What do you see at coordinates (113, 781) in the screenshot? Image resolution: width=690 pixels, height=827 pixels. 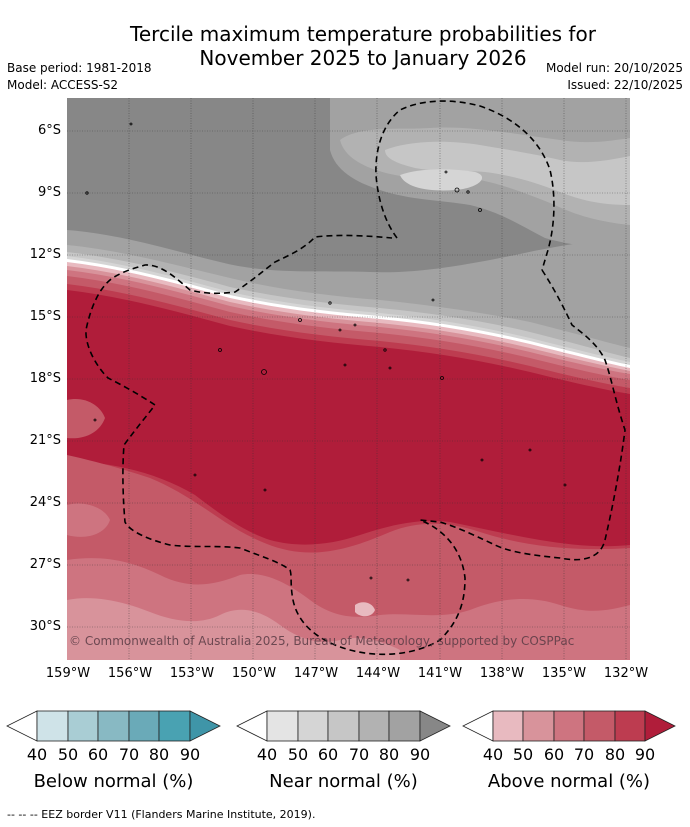 I see `legend-below-title: Below normal (%)` at bounding box center [113, 781].